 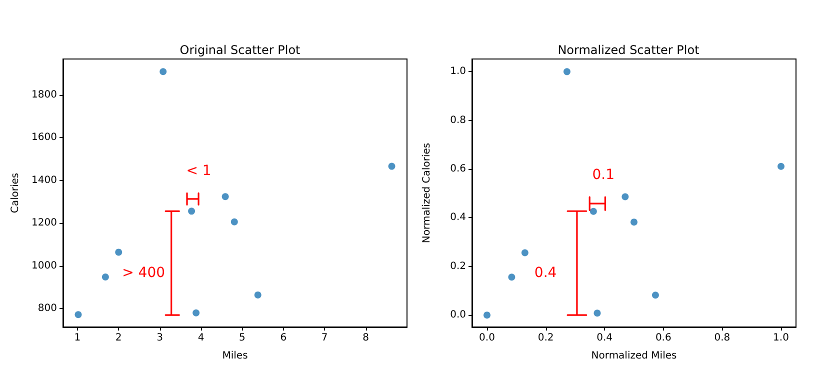 What do you see at coordinates (634, 356) in the screenshot?
I see `x-axis-title: Normalized Miles` at bounding box center [634, 356].